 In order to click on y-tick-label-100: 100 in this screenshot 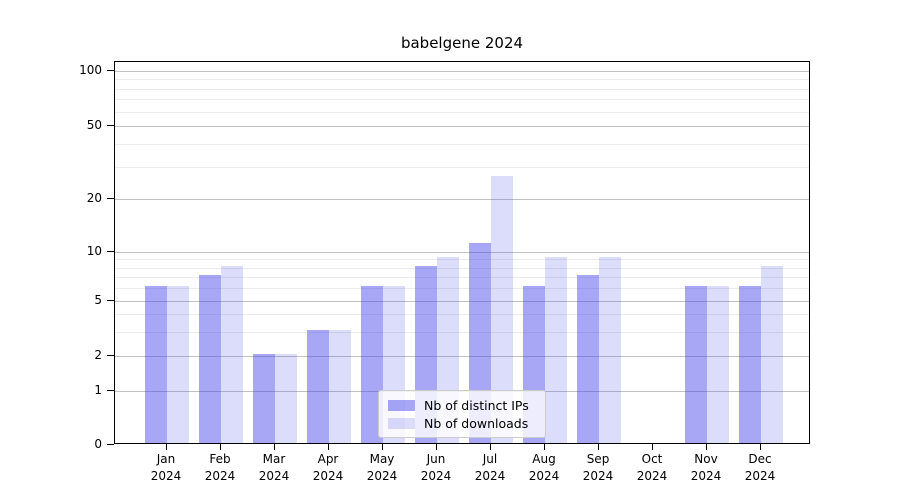, I will do `click(90, 70)`.